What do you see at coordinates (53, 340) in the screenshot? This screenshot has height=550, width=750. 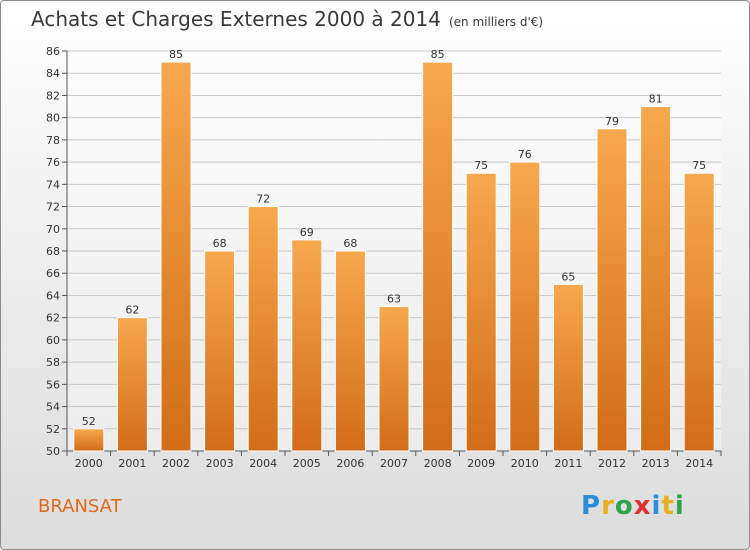 I see `y-tick-label: 60` at bounding box center [53, 340].